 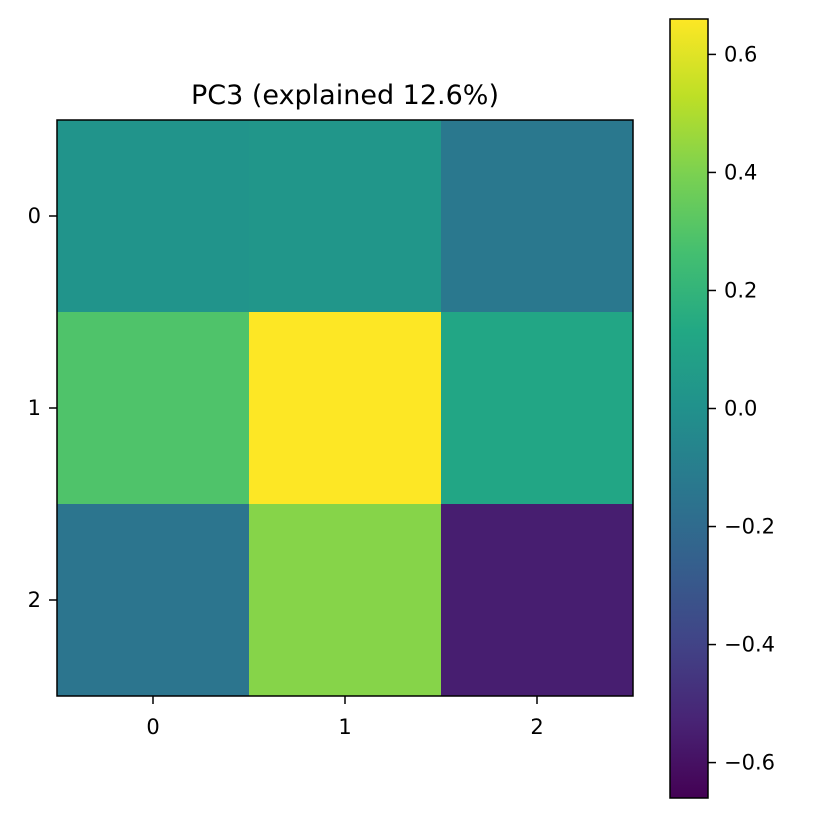 I want to click on colorbar-tick-label: 0.0, so click(x=740, y=409).